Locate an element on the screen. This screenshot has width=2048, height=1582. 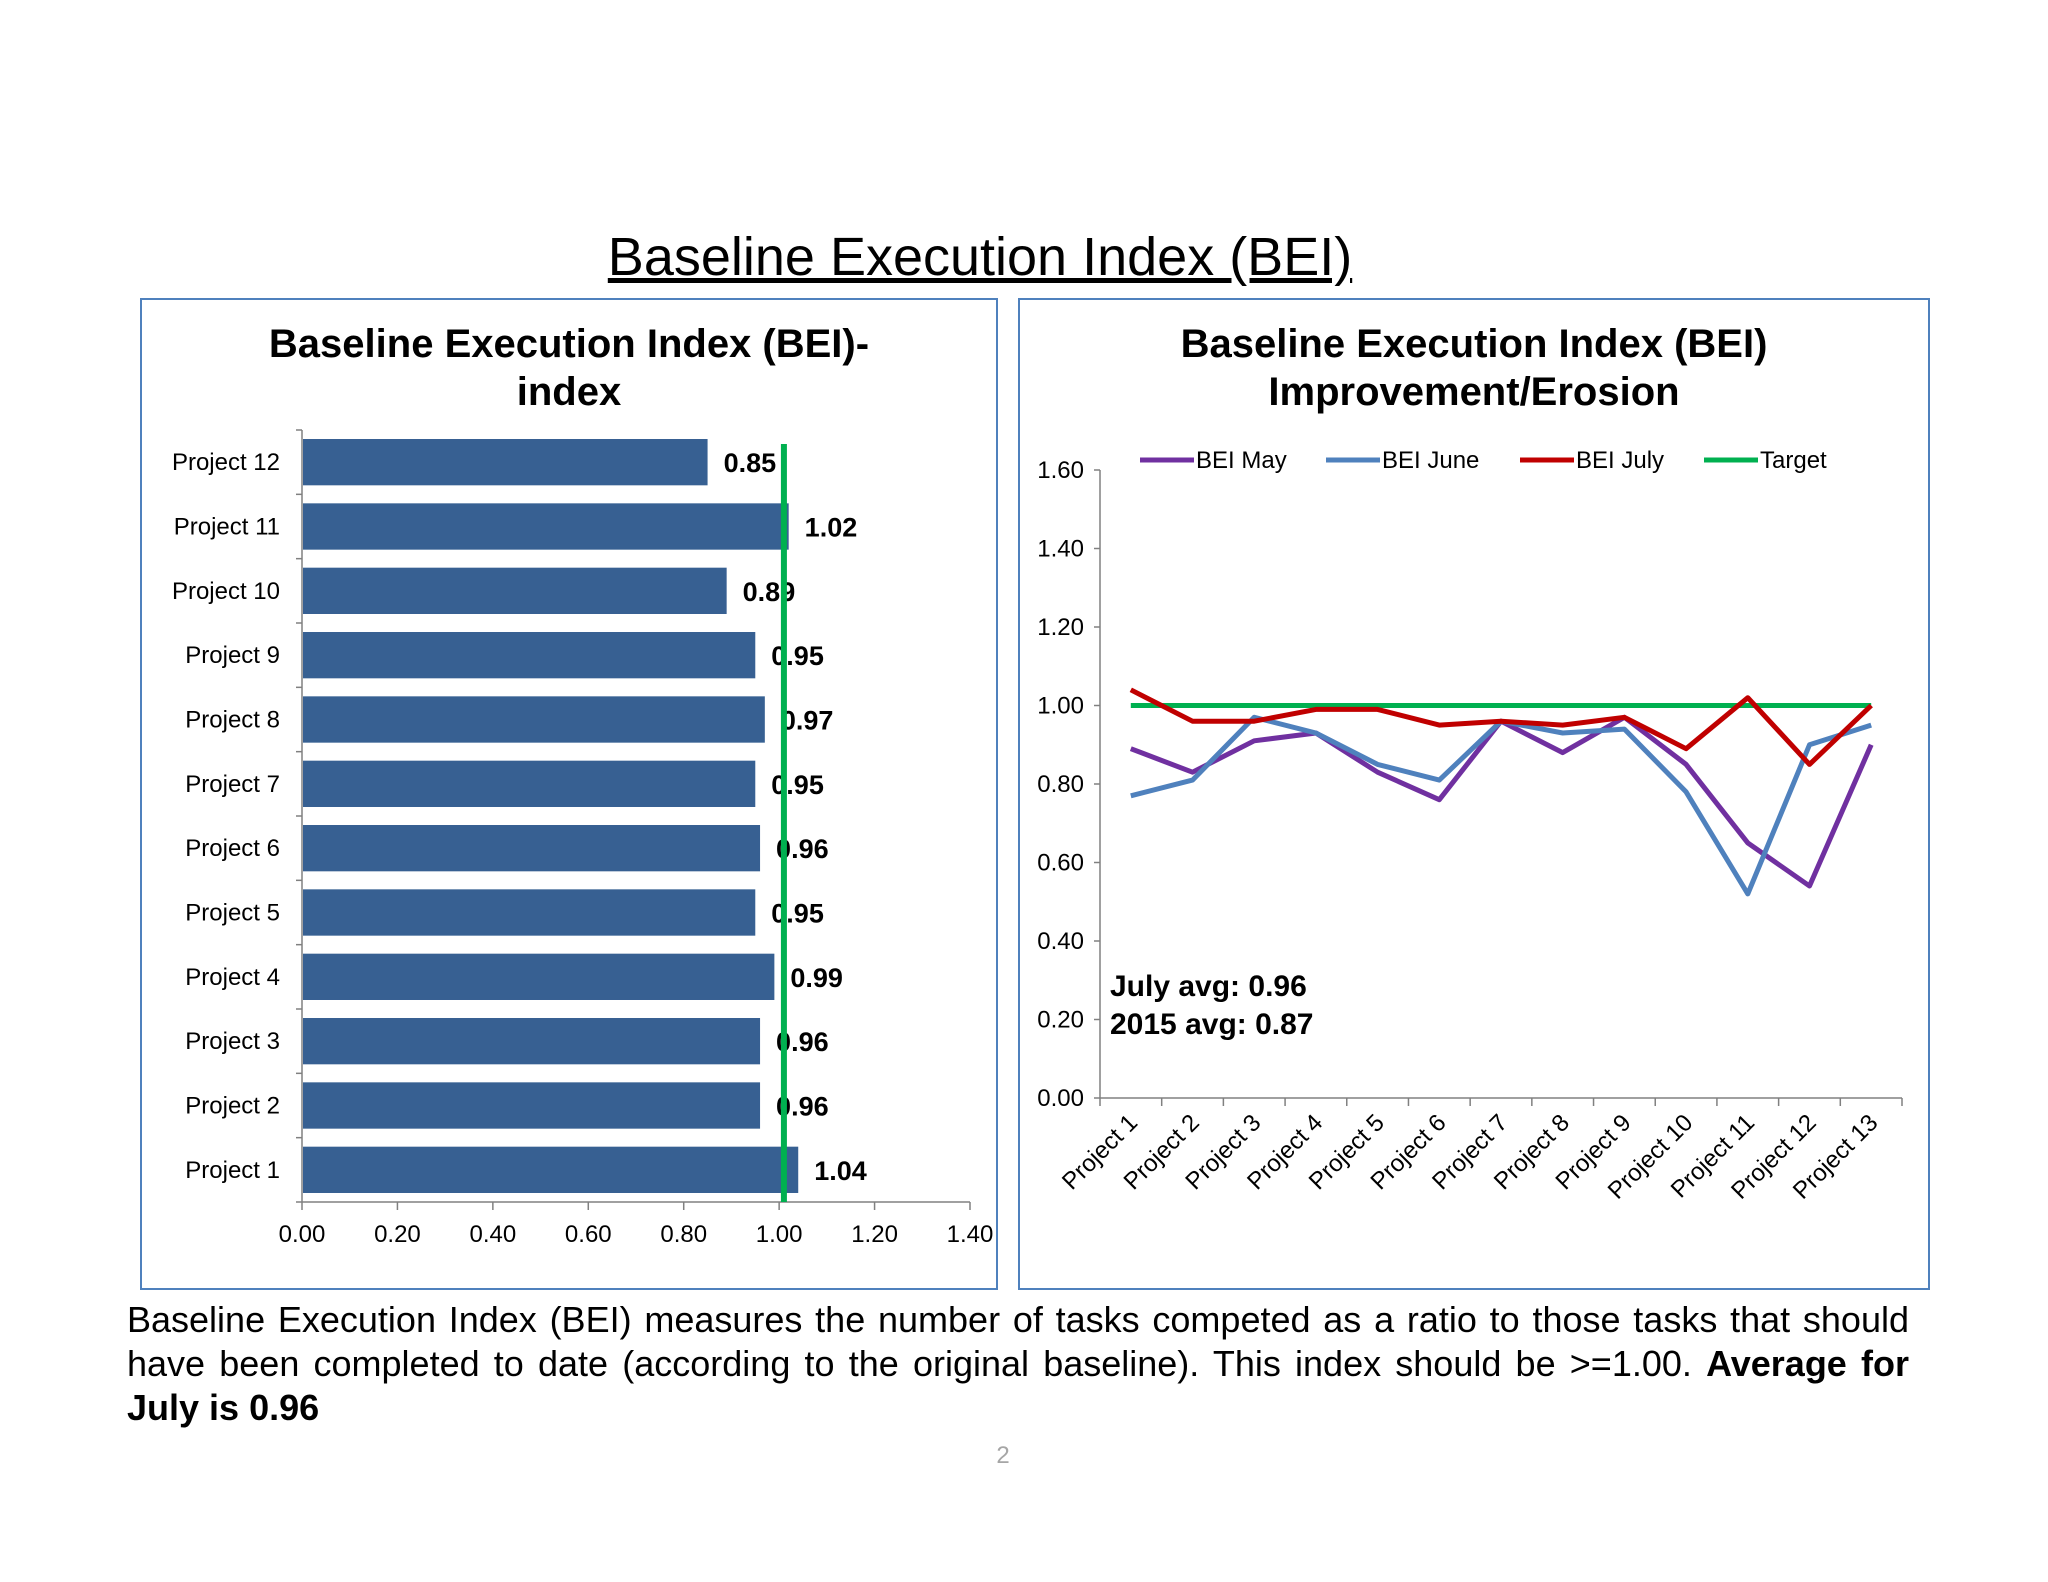
bar-chart-title-line2: index is located at coordinates (569, 392).